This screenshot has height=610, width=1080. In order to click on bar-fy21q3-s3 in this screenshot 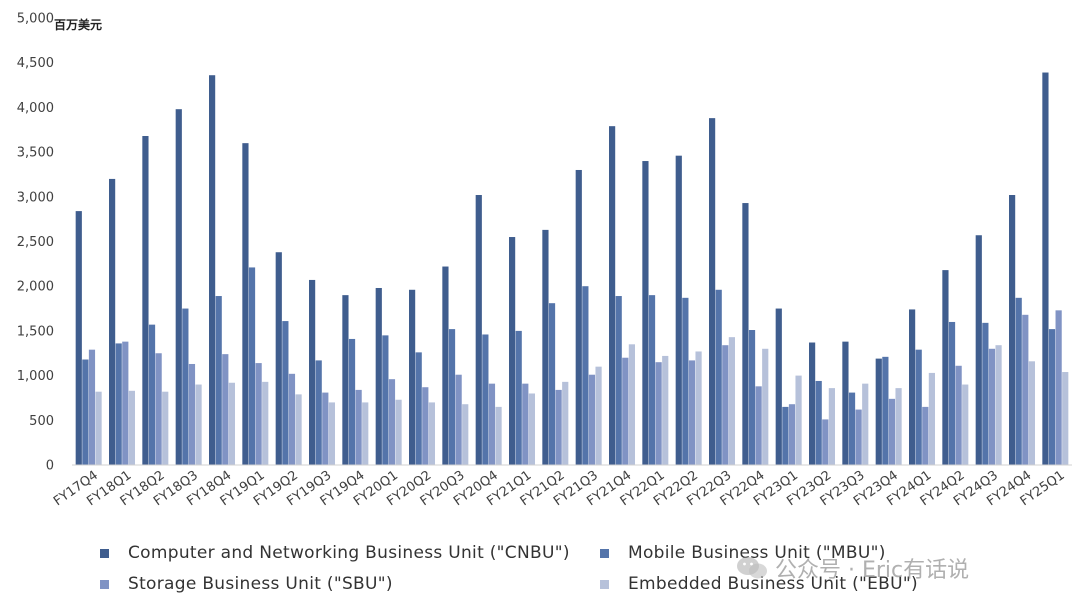, I will do `click(598, 415)`.